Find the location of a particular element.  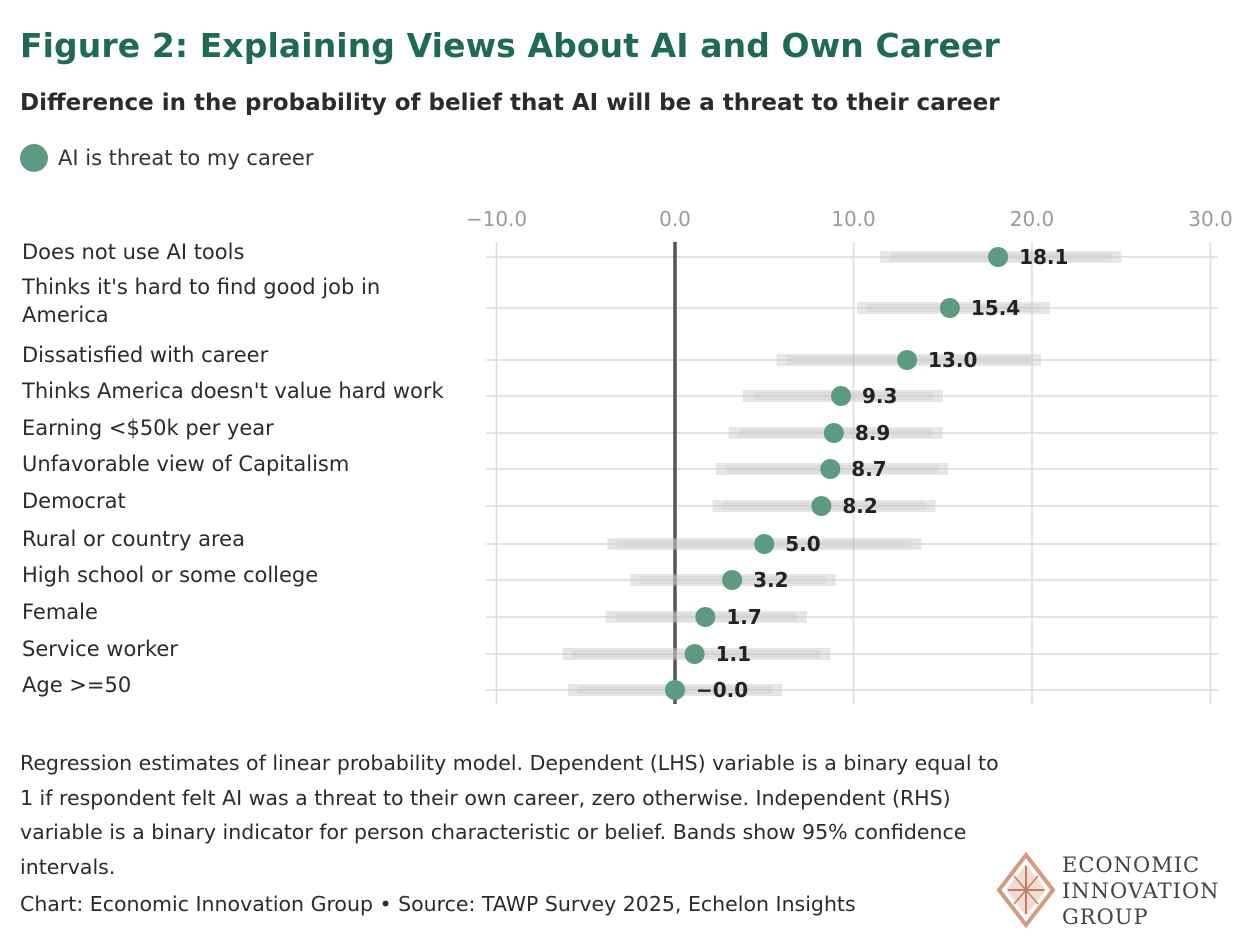

row-label: Dissatisfied with career is located at coordinates (145, 355).